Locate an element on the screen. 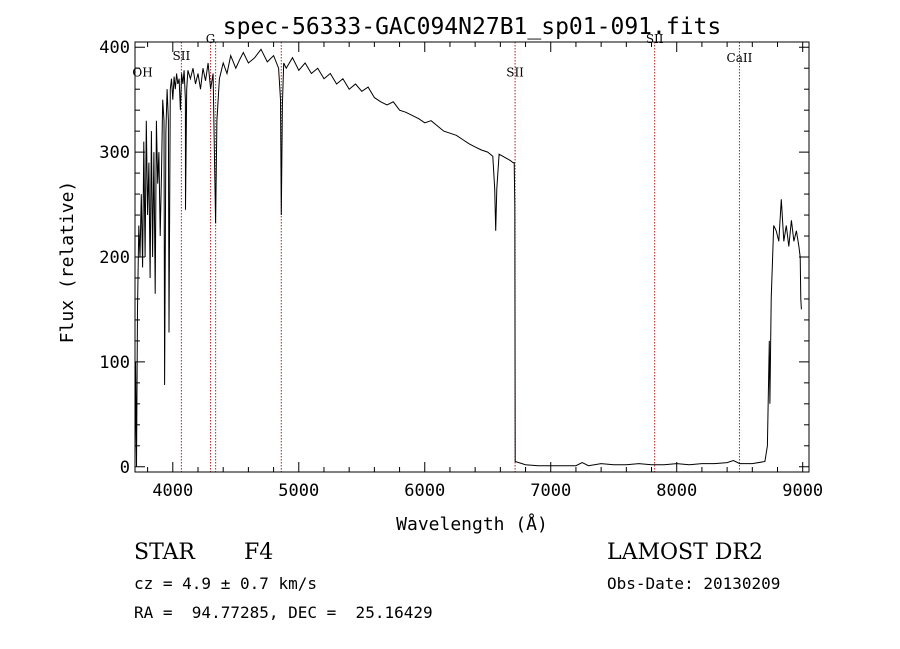 This screenshot has width=900, height=649. y-tick-label: 300 is located at coordinates (114, 153).